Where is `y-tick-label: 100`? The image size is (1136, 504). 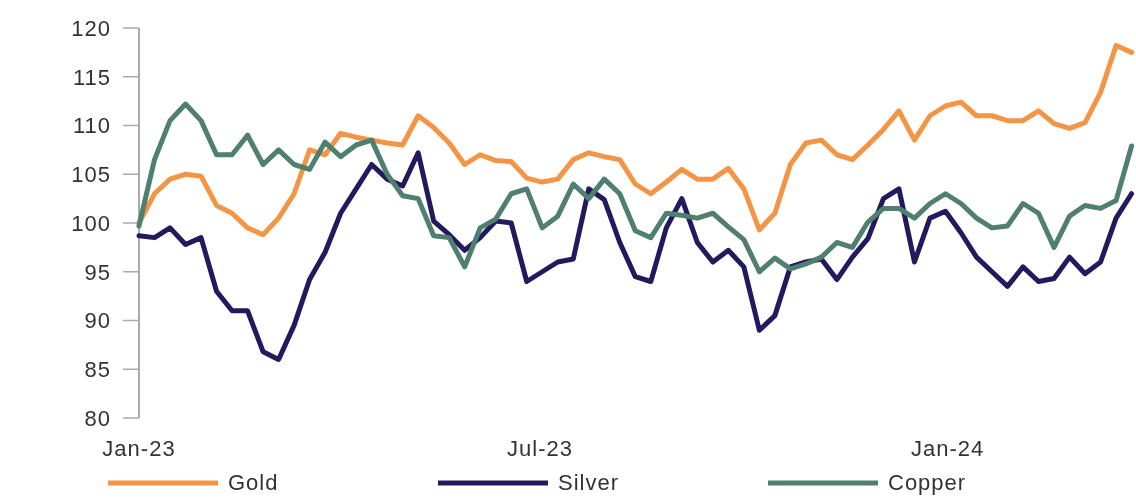
y-tick-label: 100 is located at coordinates (91, 223).